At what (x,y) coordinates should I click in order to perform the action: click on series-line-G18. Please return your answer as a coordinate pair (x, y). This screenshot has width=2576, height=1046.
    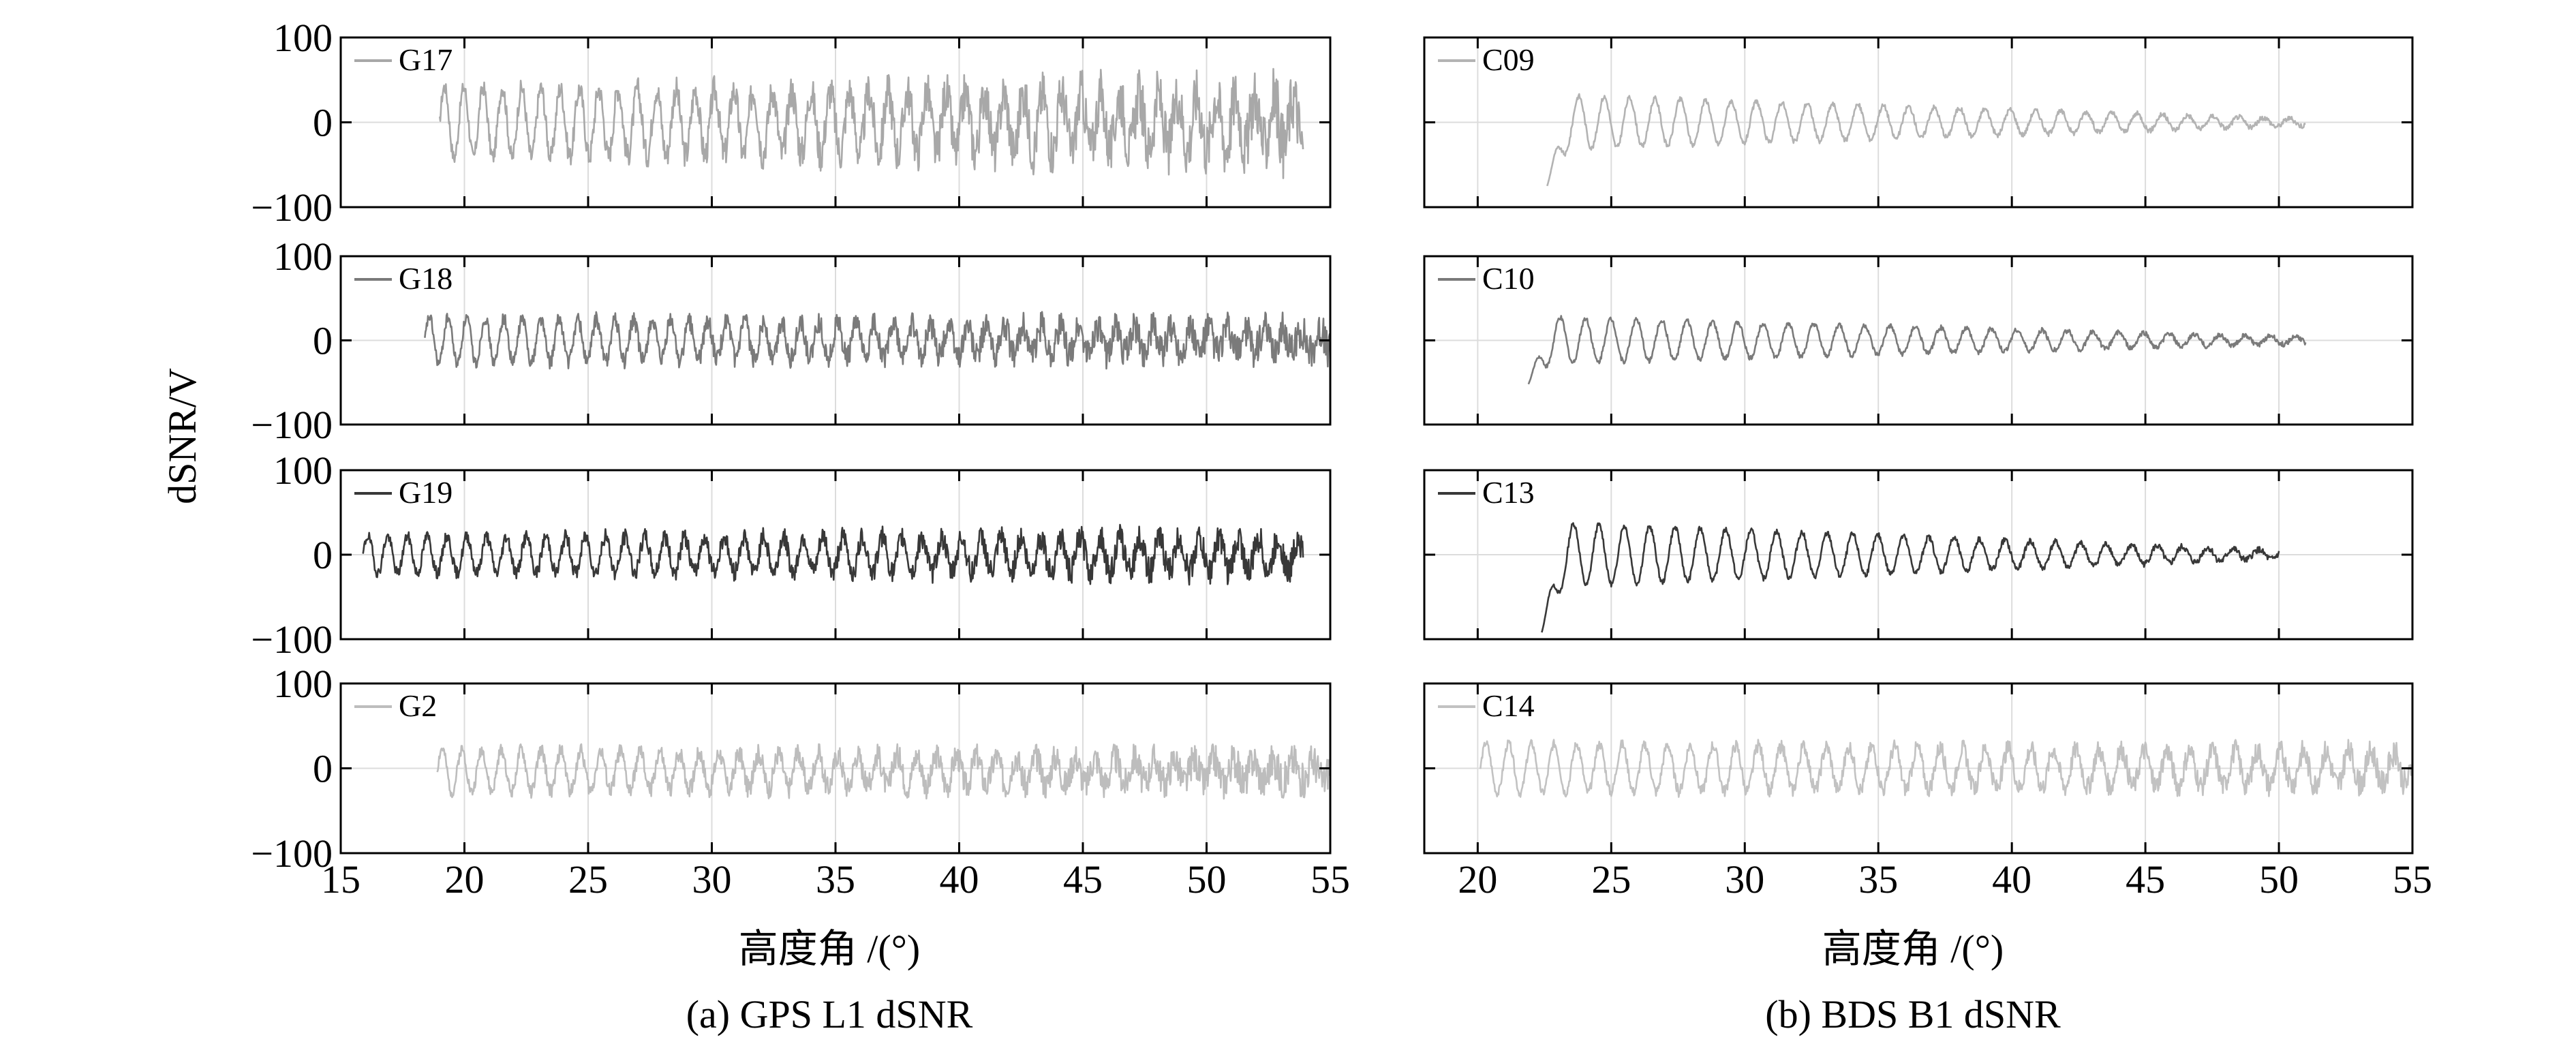
    Looking at the image, I should click on (878, 341).